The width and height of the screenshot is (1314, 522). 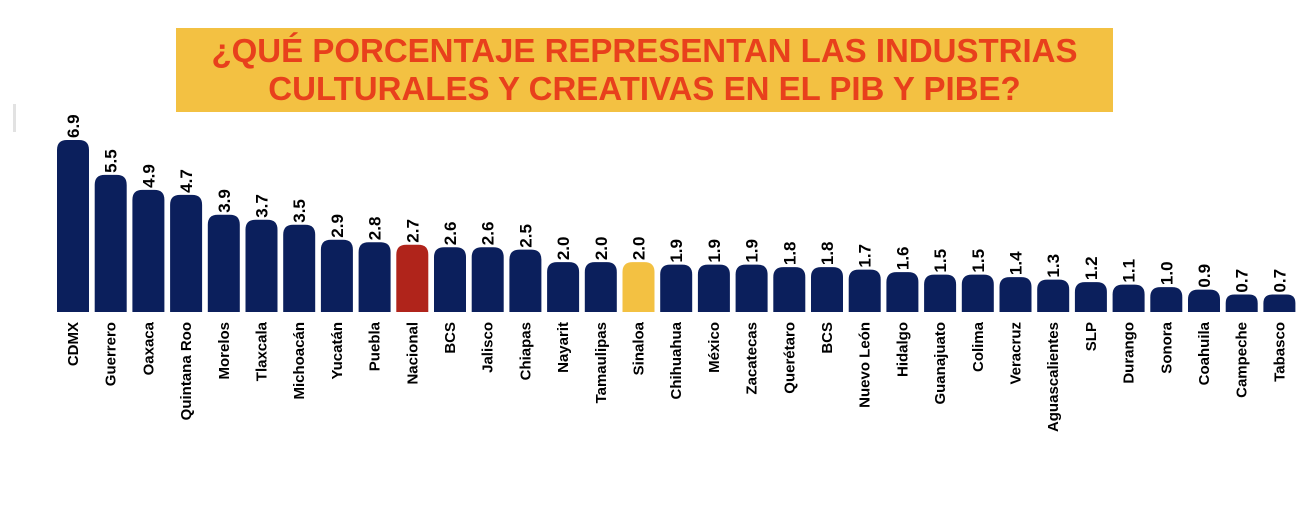 I want to click on category-label-tabasco-32: Tabasco, so click(x=1279, y=352).